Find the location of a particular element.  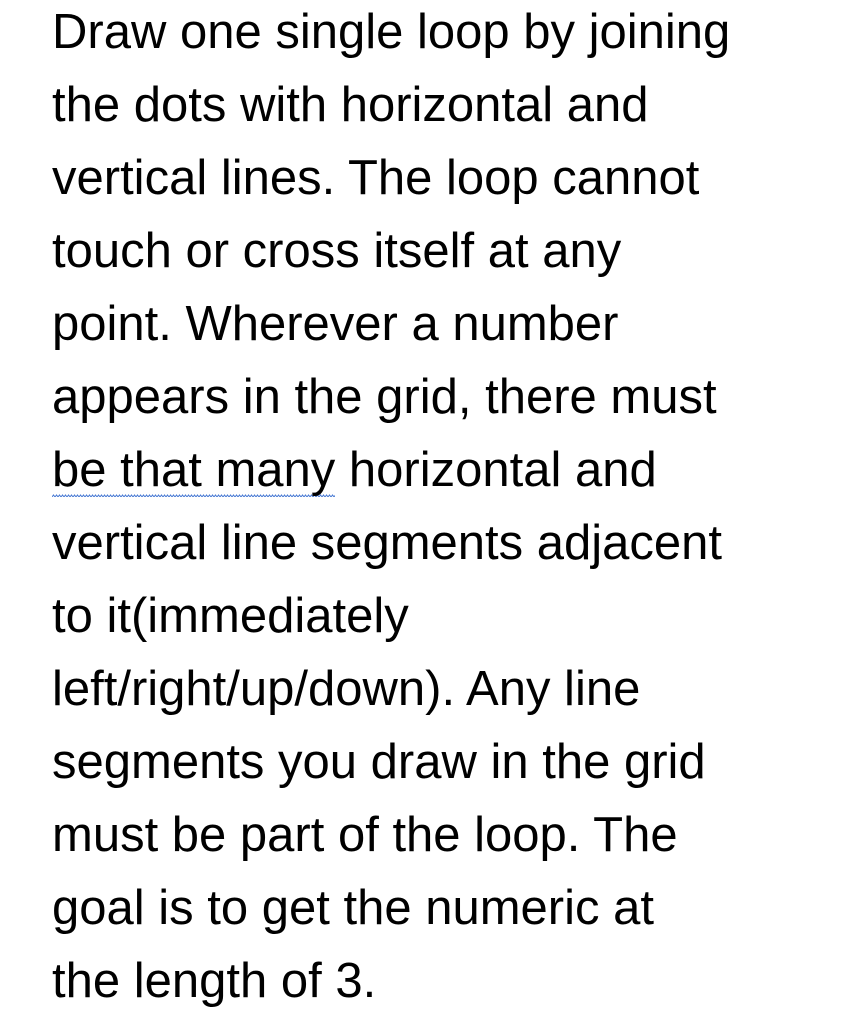

text-line: to it(immediately is located at coordinates (230, 616).